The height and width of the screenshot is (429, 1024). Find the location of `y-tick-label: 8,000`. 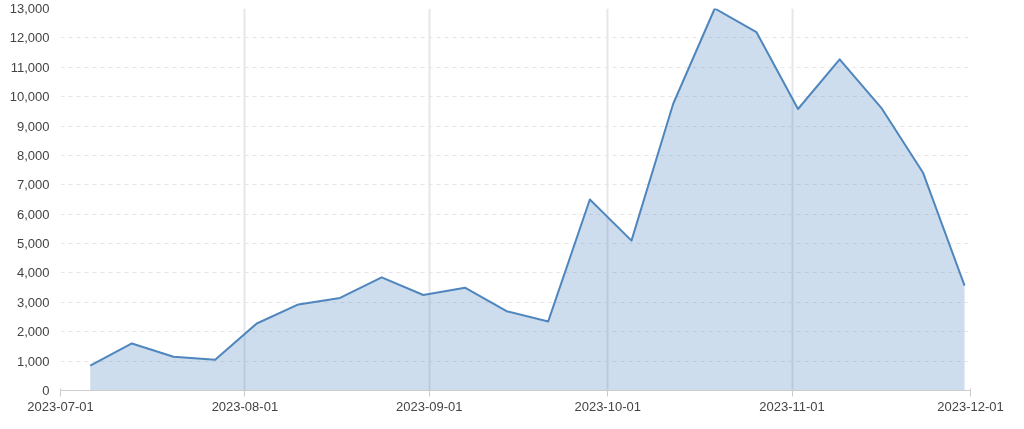

y-tick-label: 8,000 is located at coordinates (33, 155).